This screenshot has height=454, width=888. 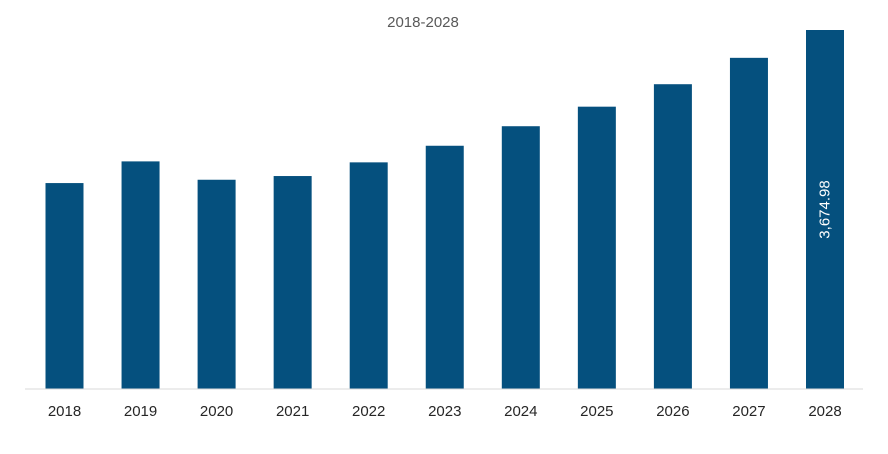 What do you see at coordinates (520, 411) in the screenshot?
I see `x-tick-label-2024: 2024` at bounding box center [520, 411].